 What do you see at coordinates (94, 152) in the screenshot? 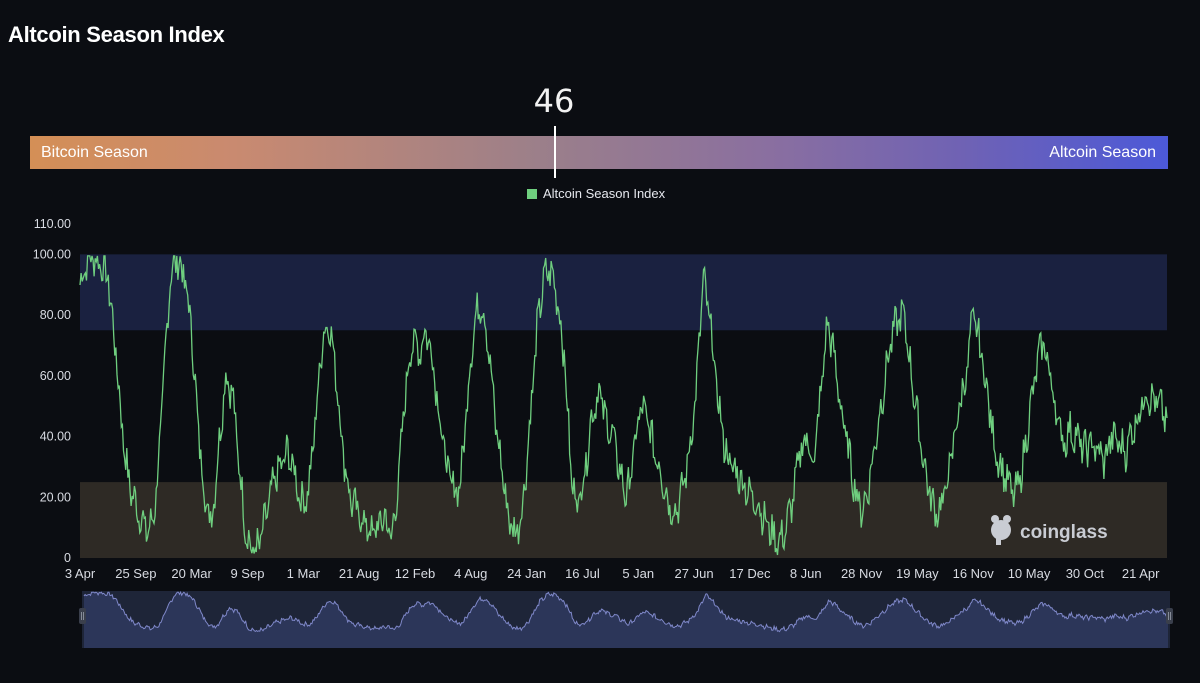
I see `bitcoin-season-label: Bitcoin Season` at bounding box center [94, 152].